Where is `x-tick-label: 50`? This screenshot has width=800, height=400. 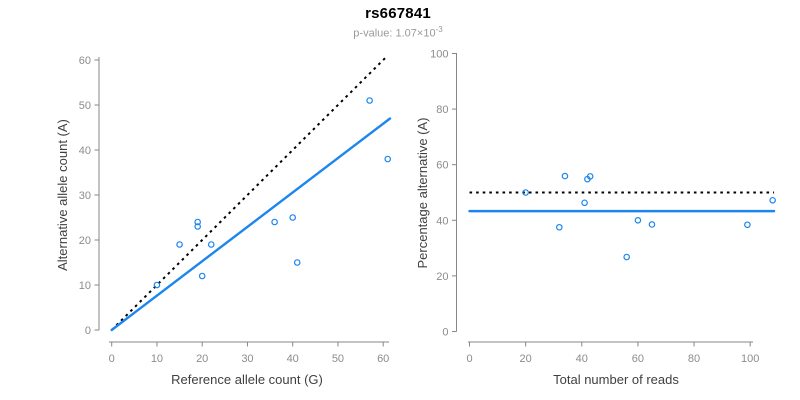
x-tick-label: 50 is located at coordinates (338, 359).